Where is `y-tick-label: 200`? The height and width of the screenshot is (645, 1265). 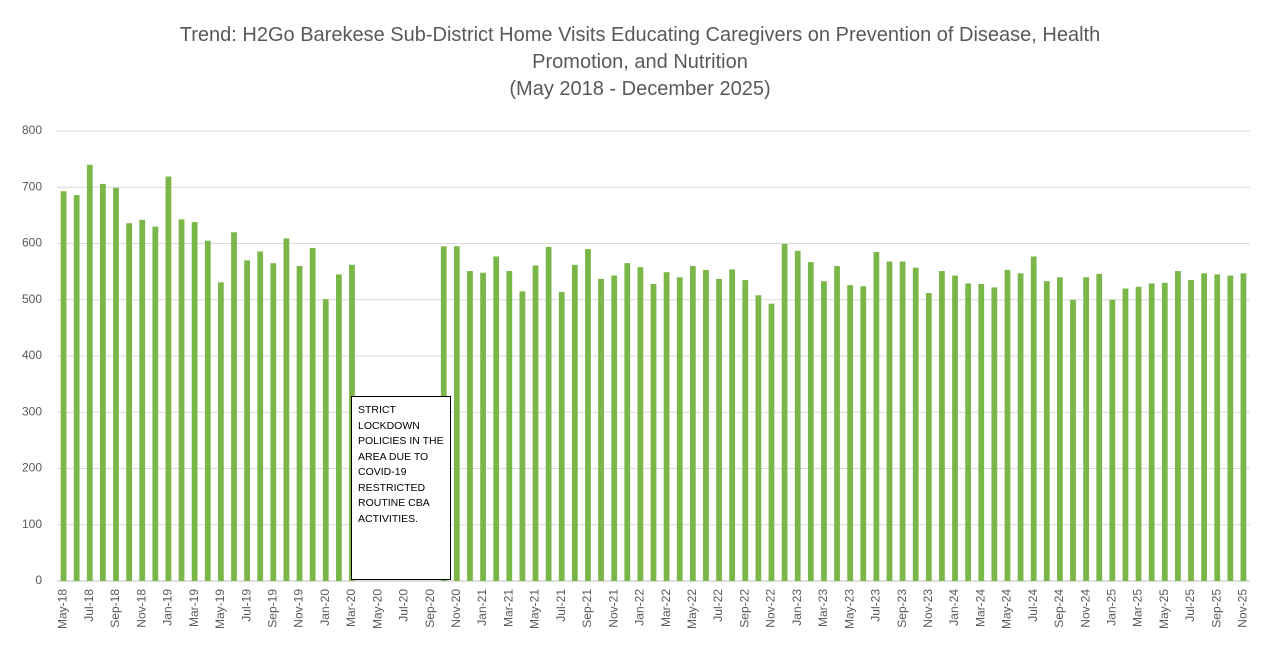 y-tick-label: 200 is located at coordinates (32, 468).